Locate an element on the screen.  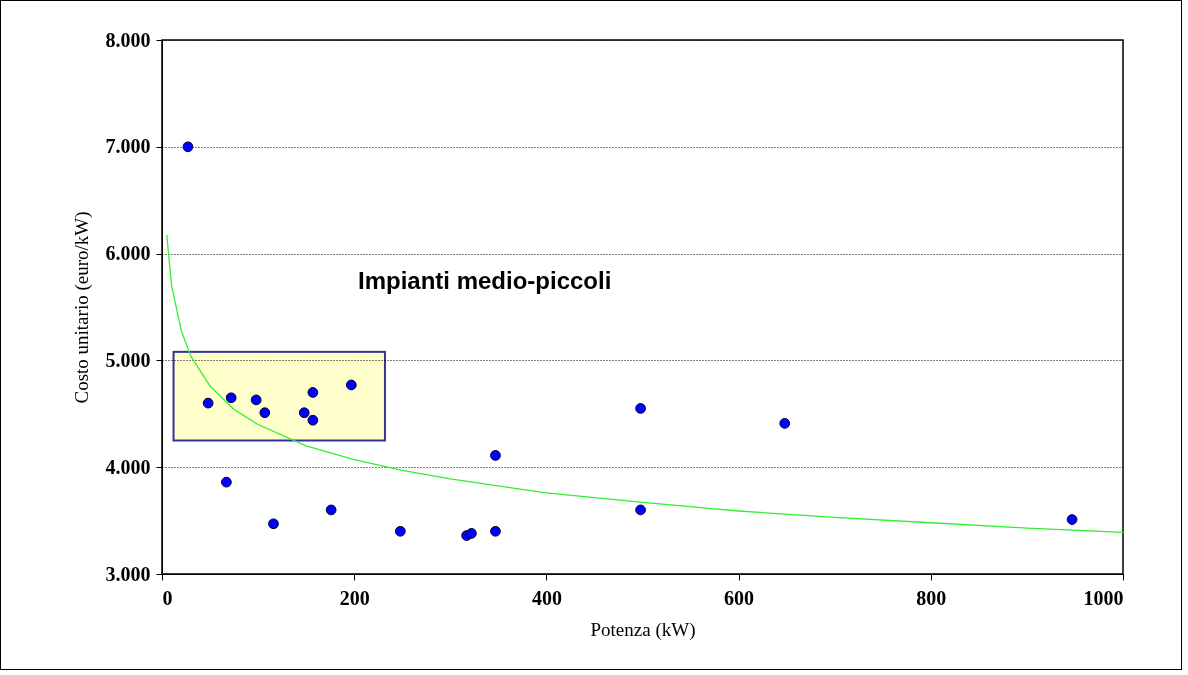
y-tick-label: 7.000 is located at coordinates (128, 146).